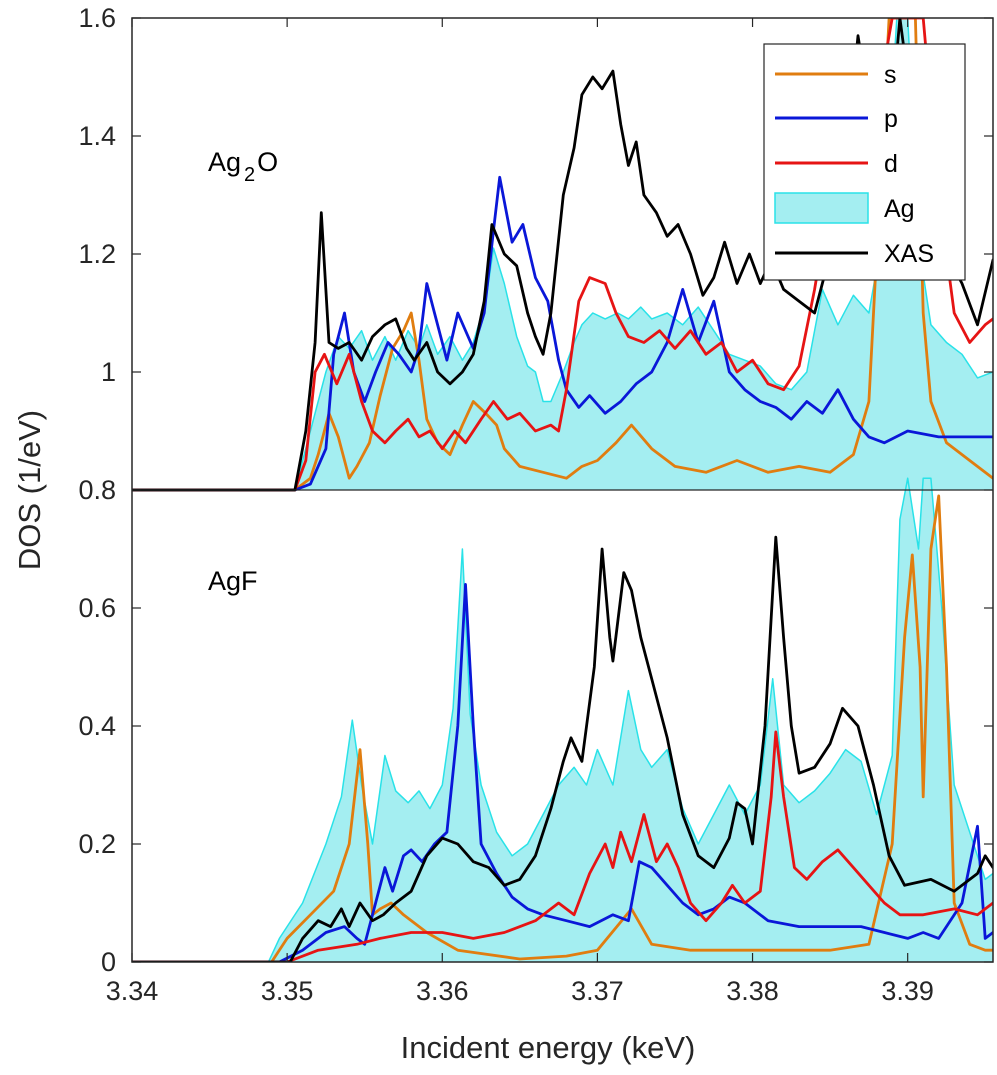  I want to click on y-tick-label: 0.6, so click(97, 608).